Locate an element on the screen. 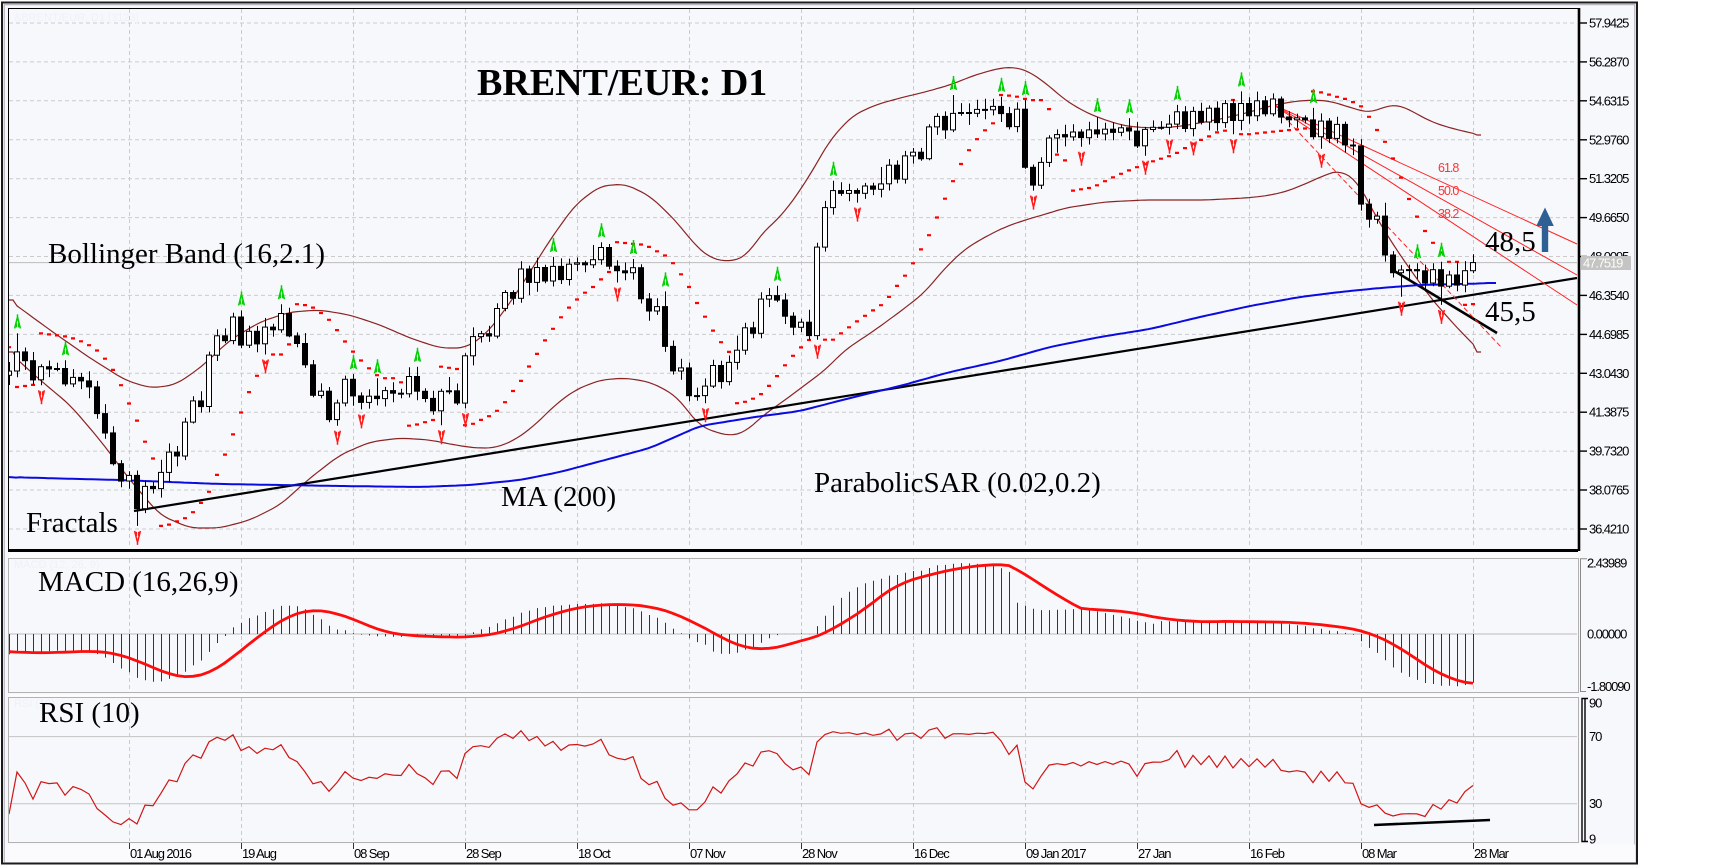 This screenshot has width=1720, height=866. svg-text: 0.00000 is located at coordinates (1607, 634).